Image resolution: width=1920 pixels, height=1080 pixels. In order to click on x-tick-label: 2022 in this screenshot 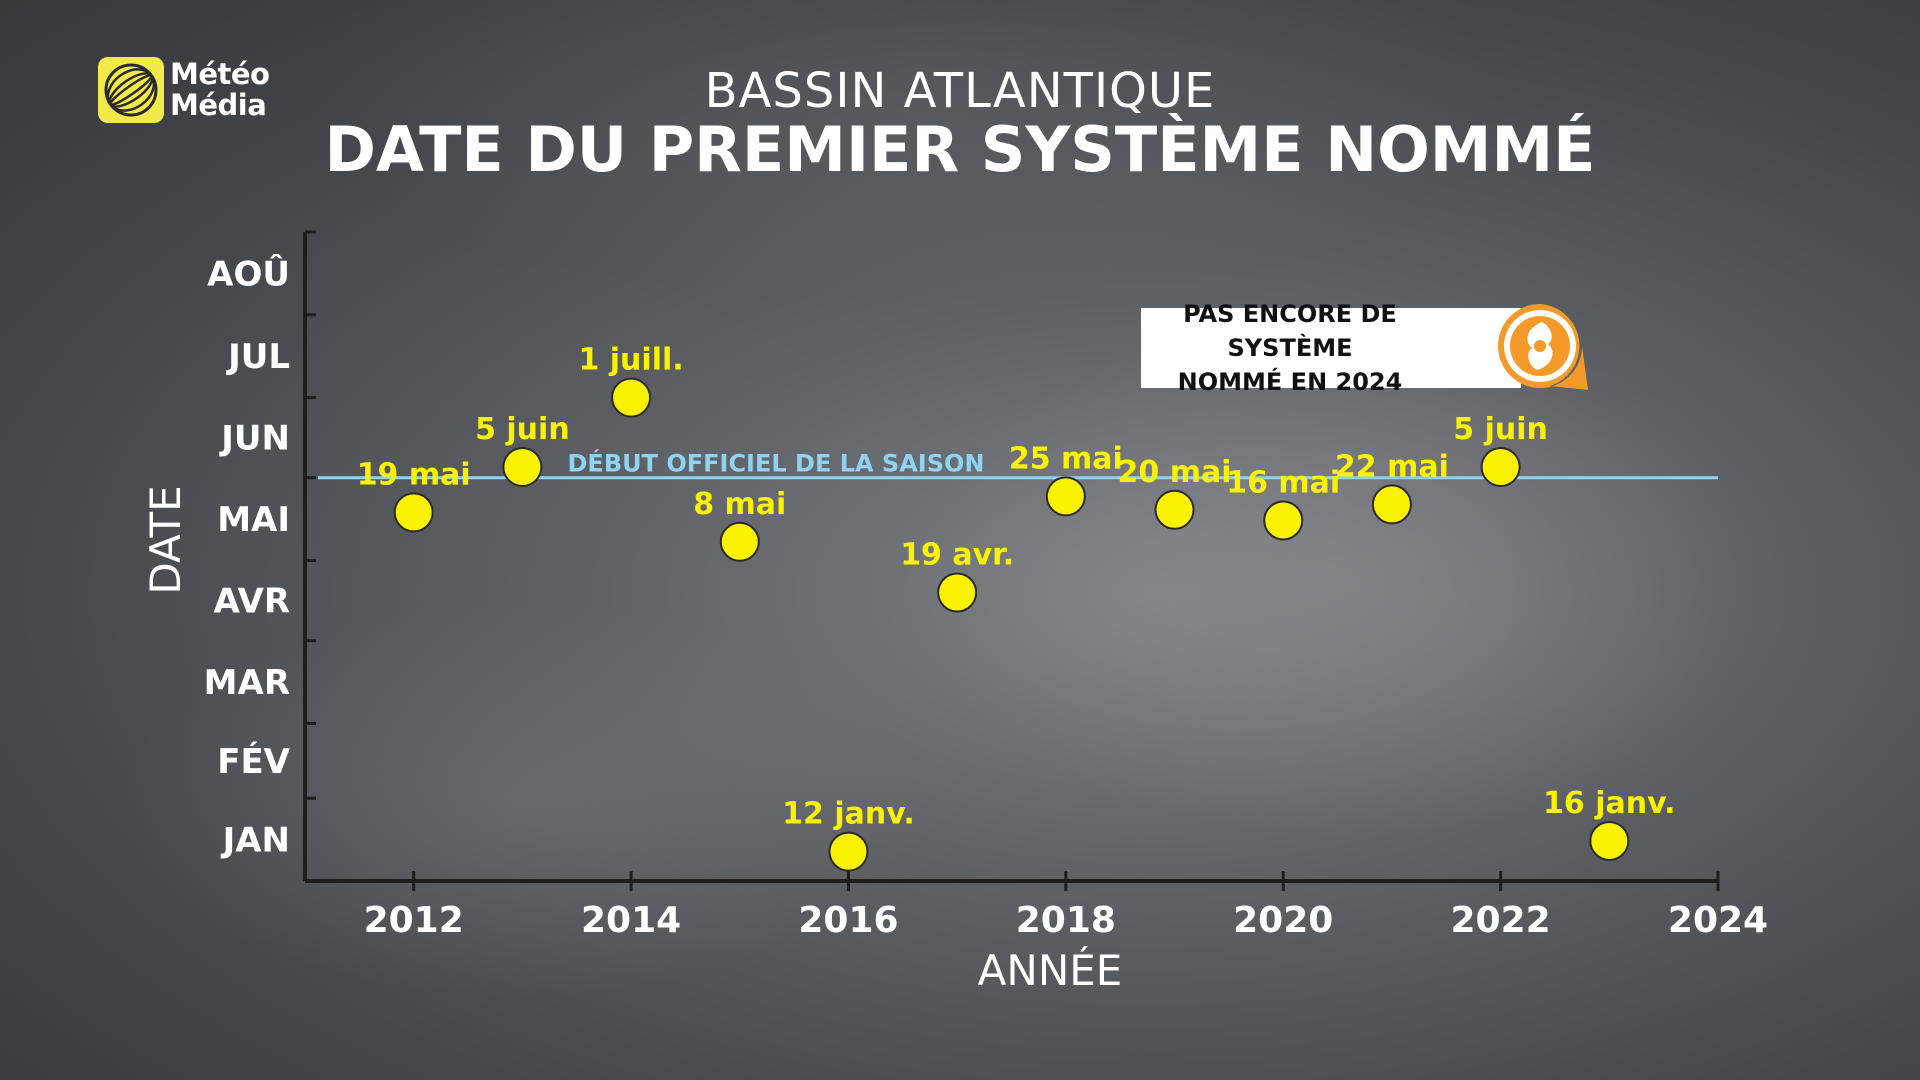, I will do `click(1501, 920)`.